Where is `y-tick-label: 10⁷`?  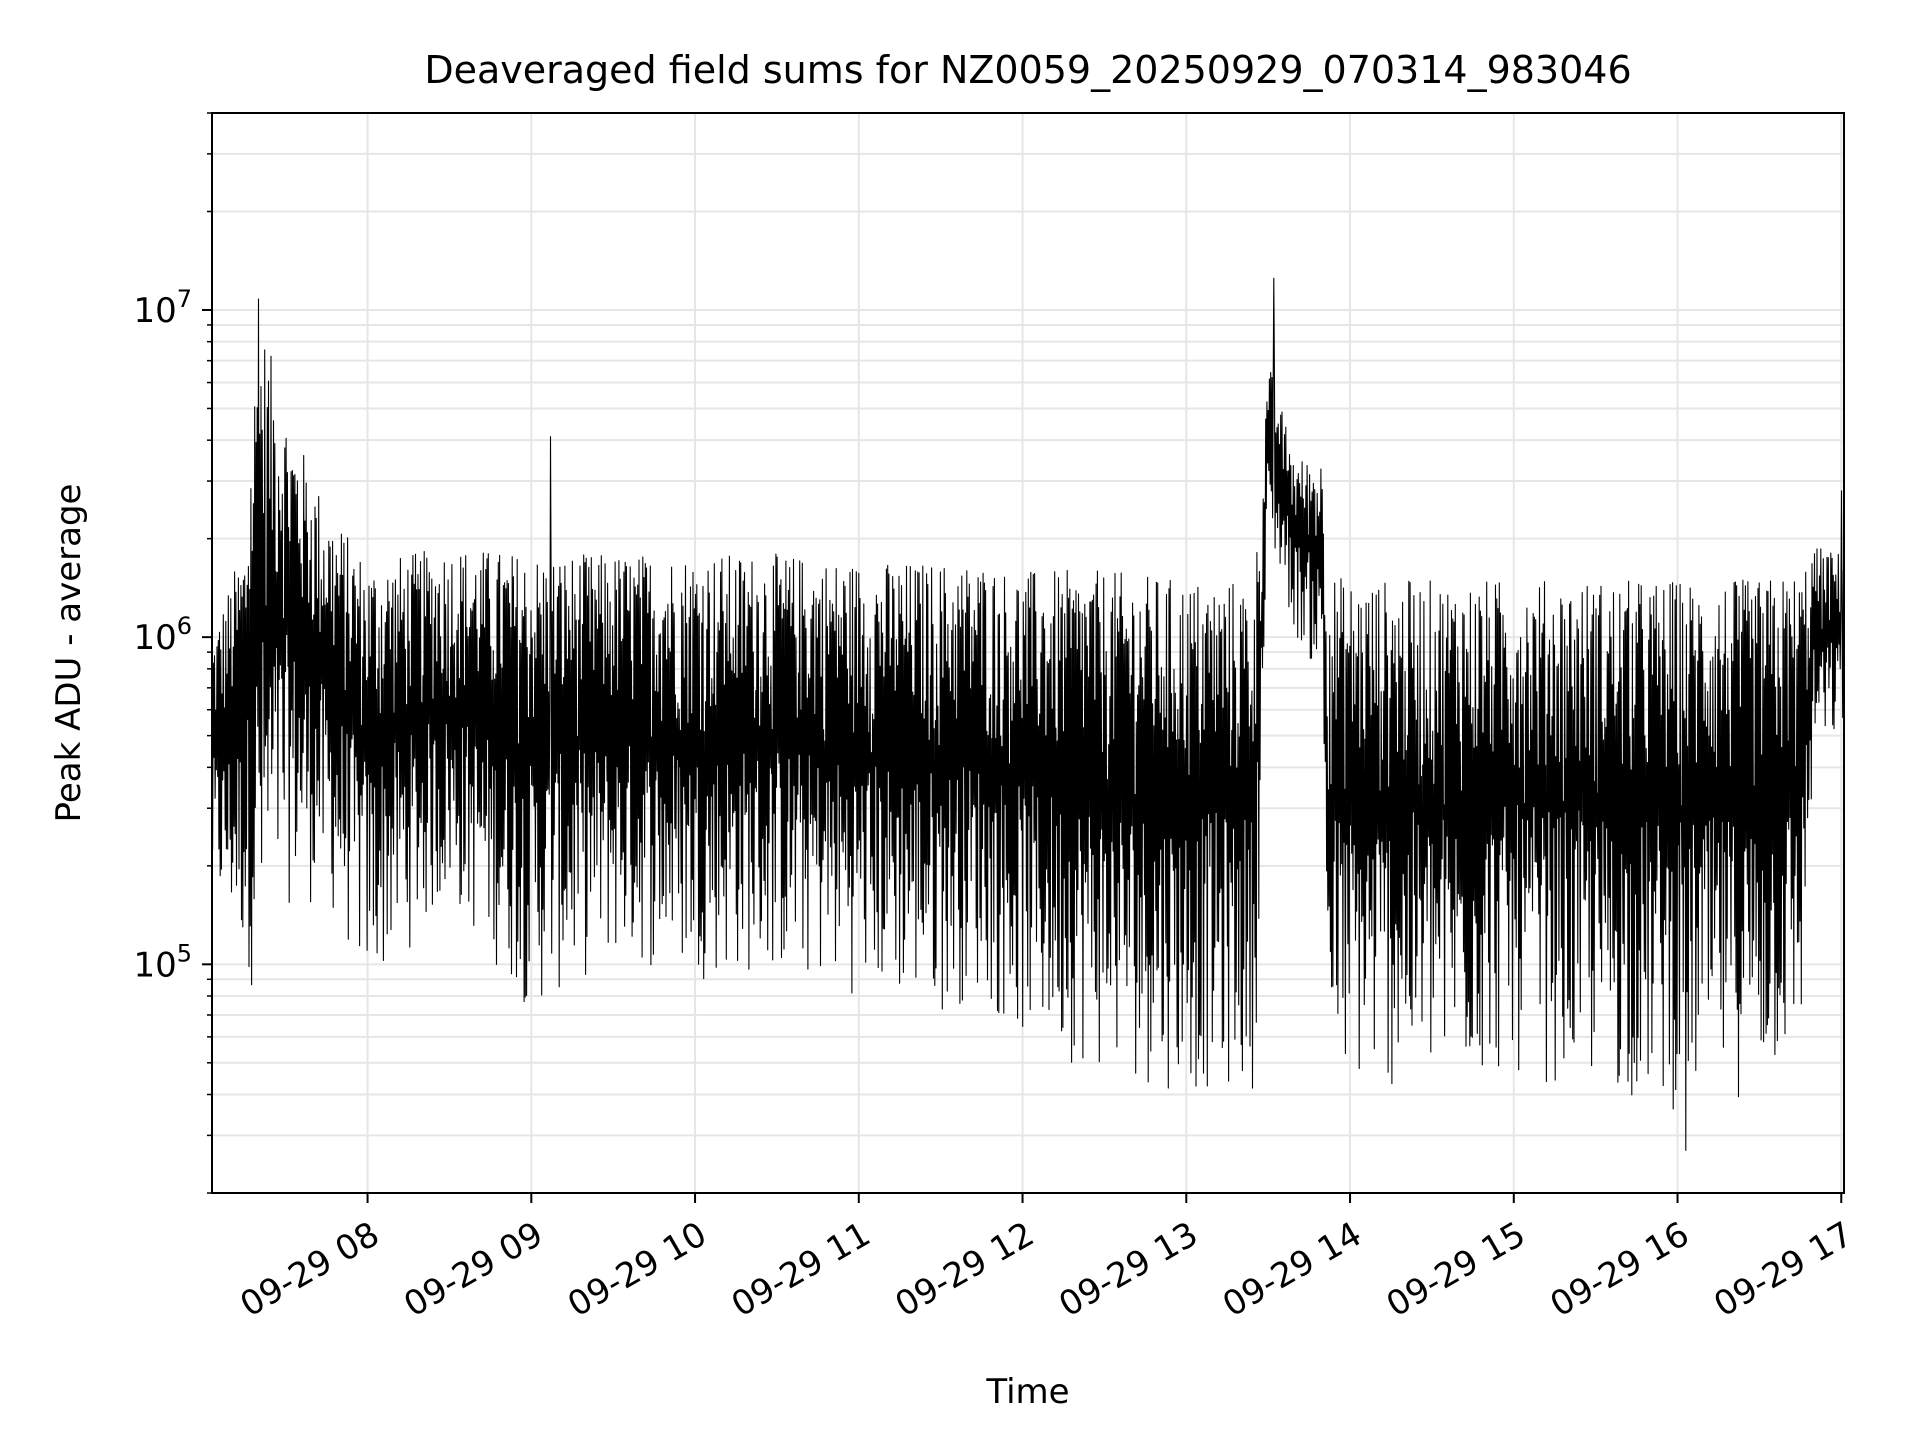 y-tick-label: 10⁷ is located at coordinates (162, 308).